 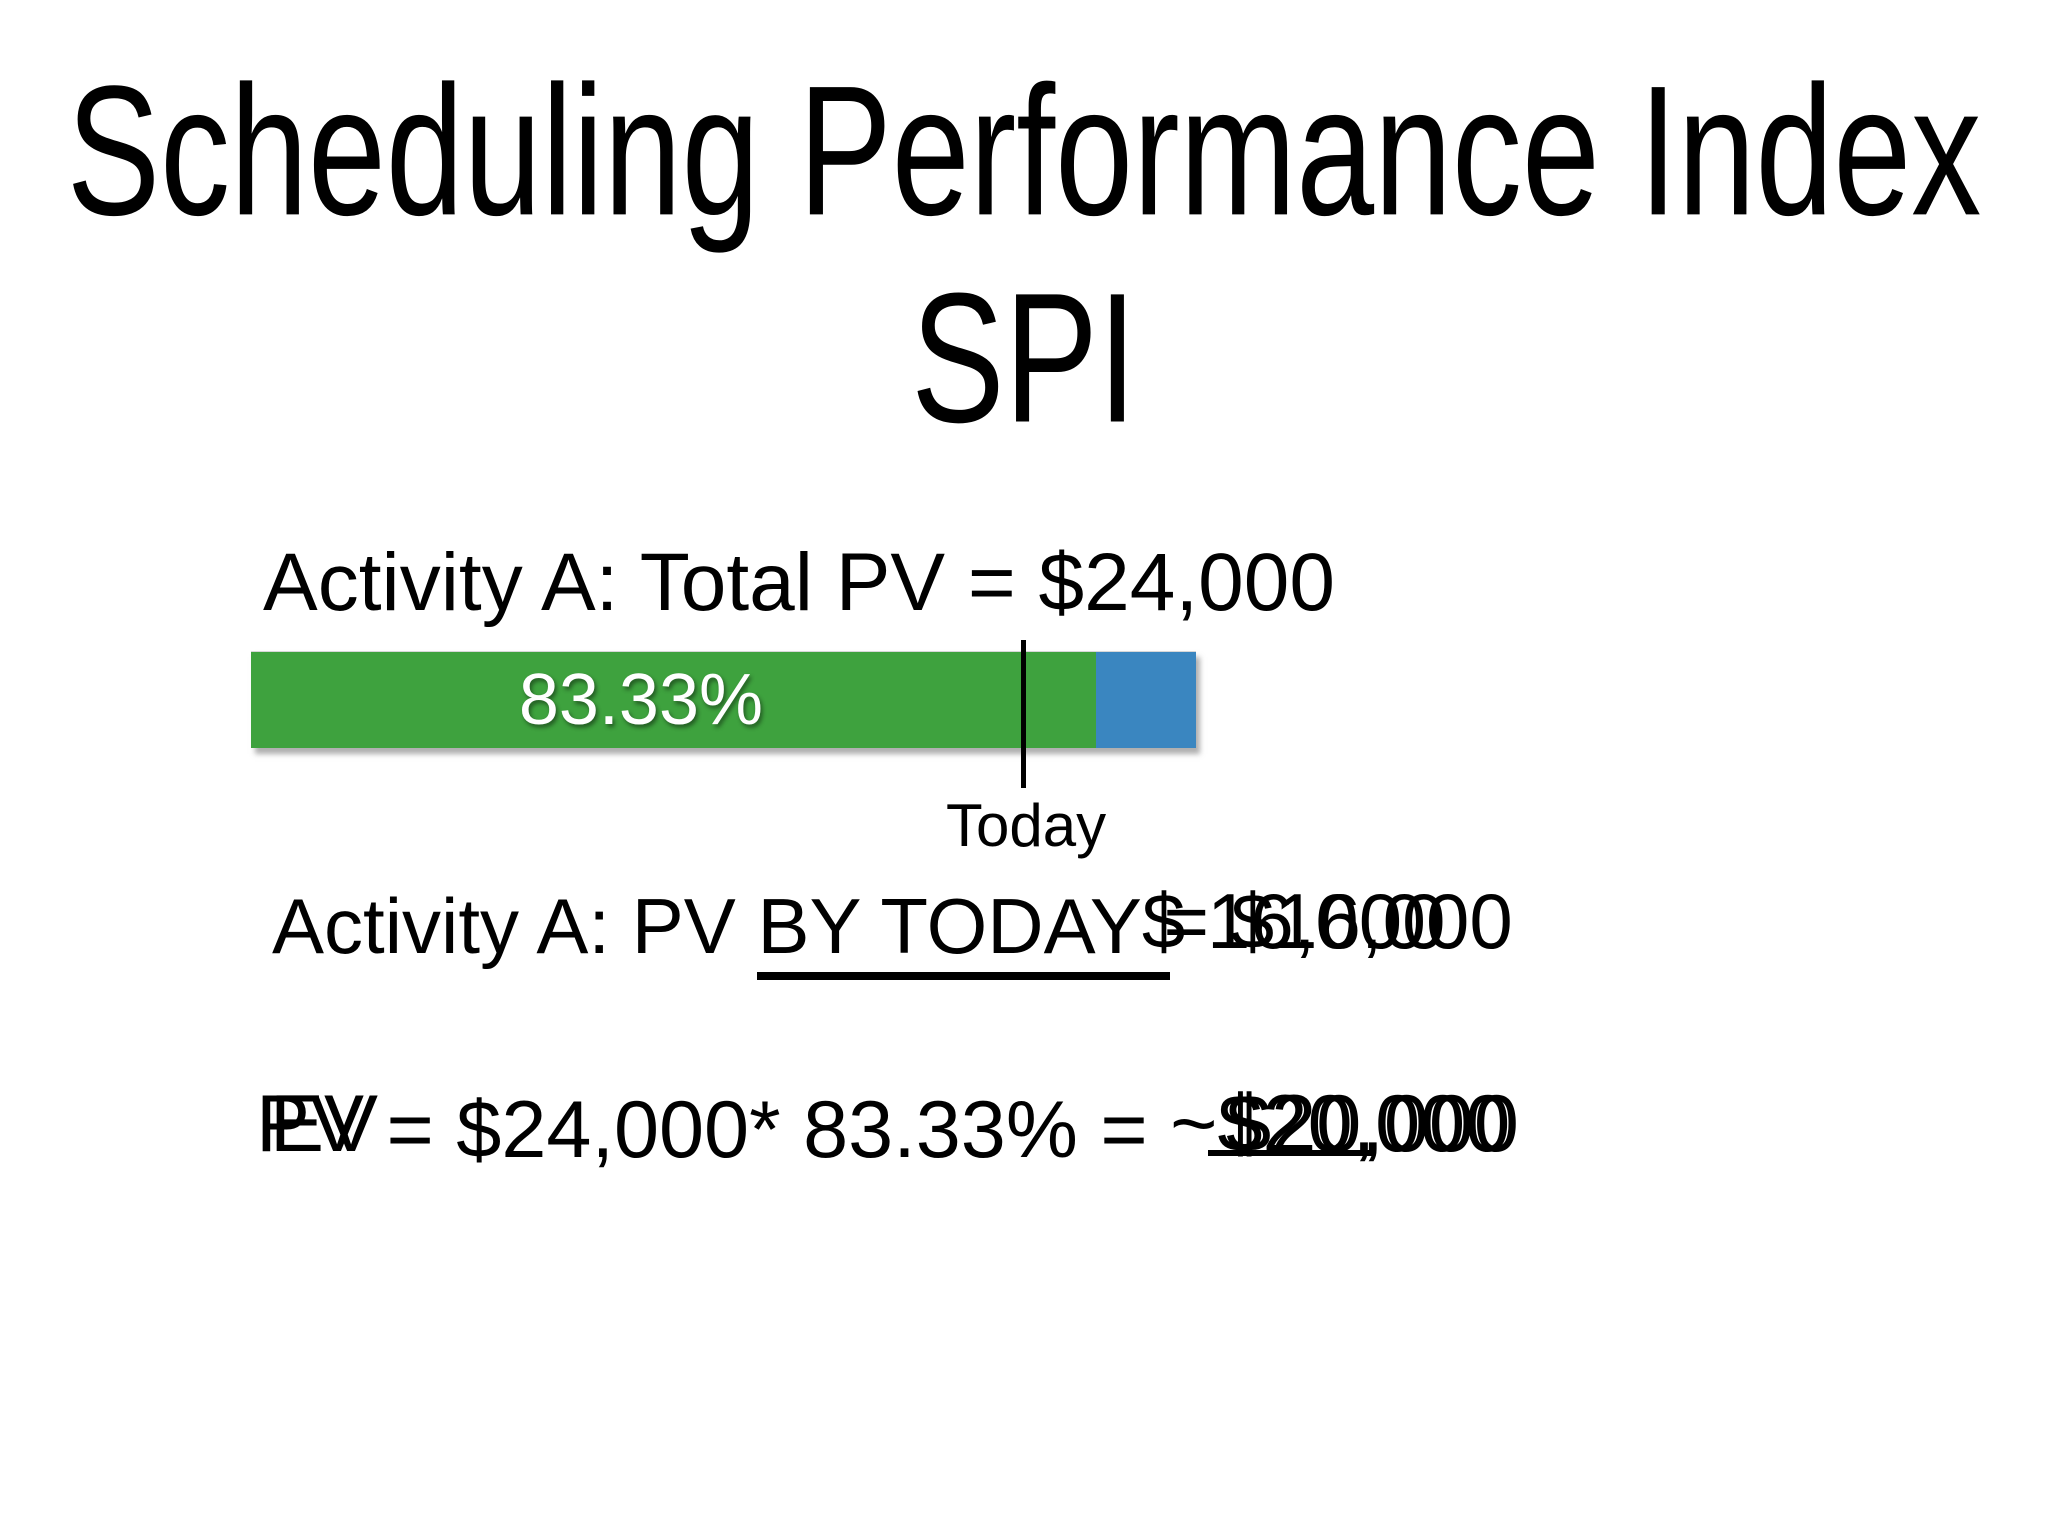 I want to click on title-line-1: Scheduling Performance Index, so click(x=1024, y=150).